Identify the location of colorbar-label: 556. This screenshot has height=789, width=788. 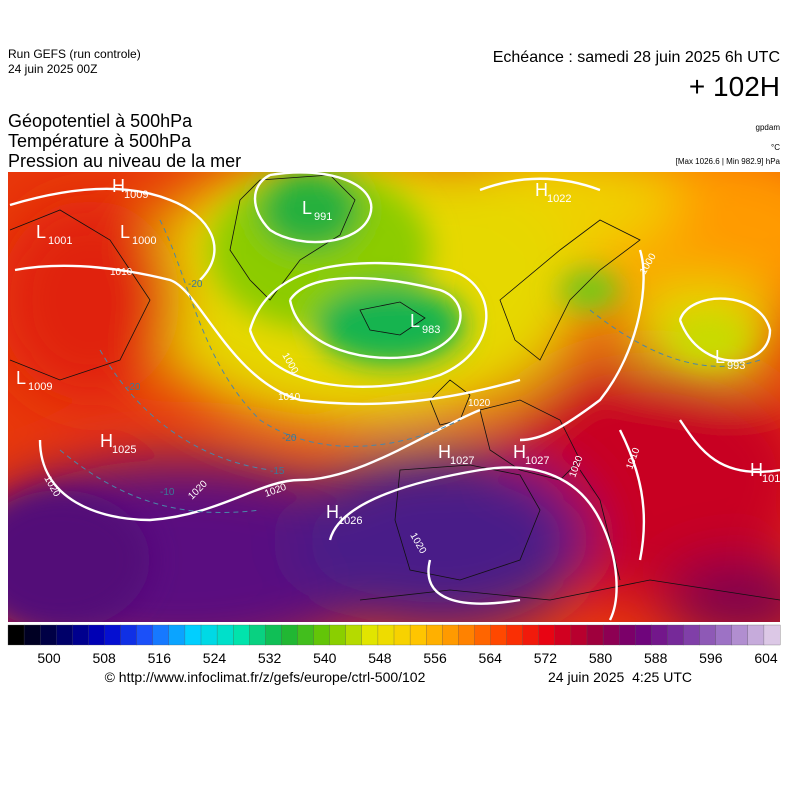
(435, 658).